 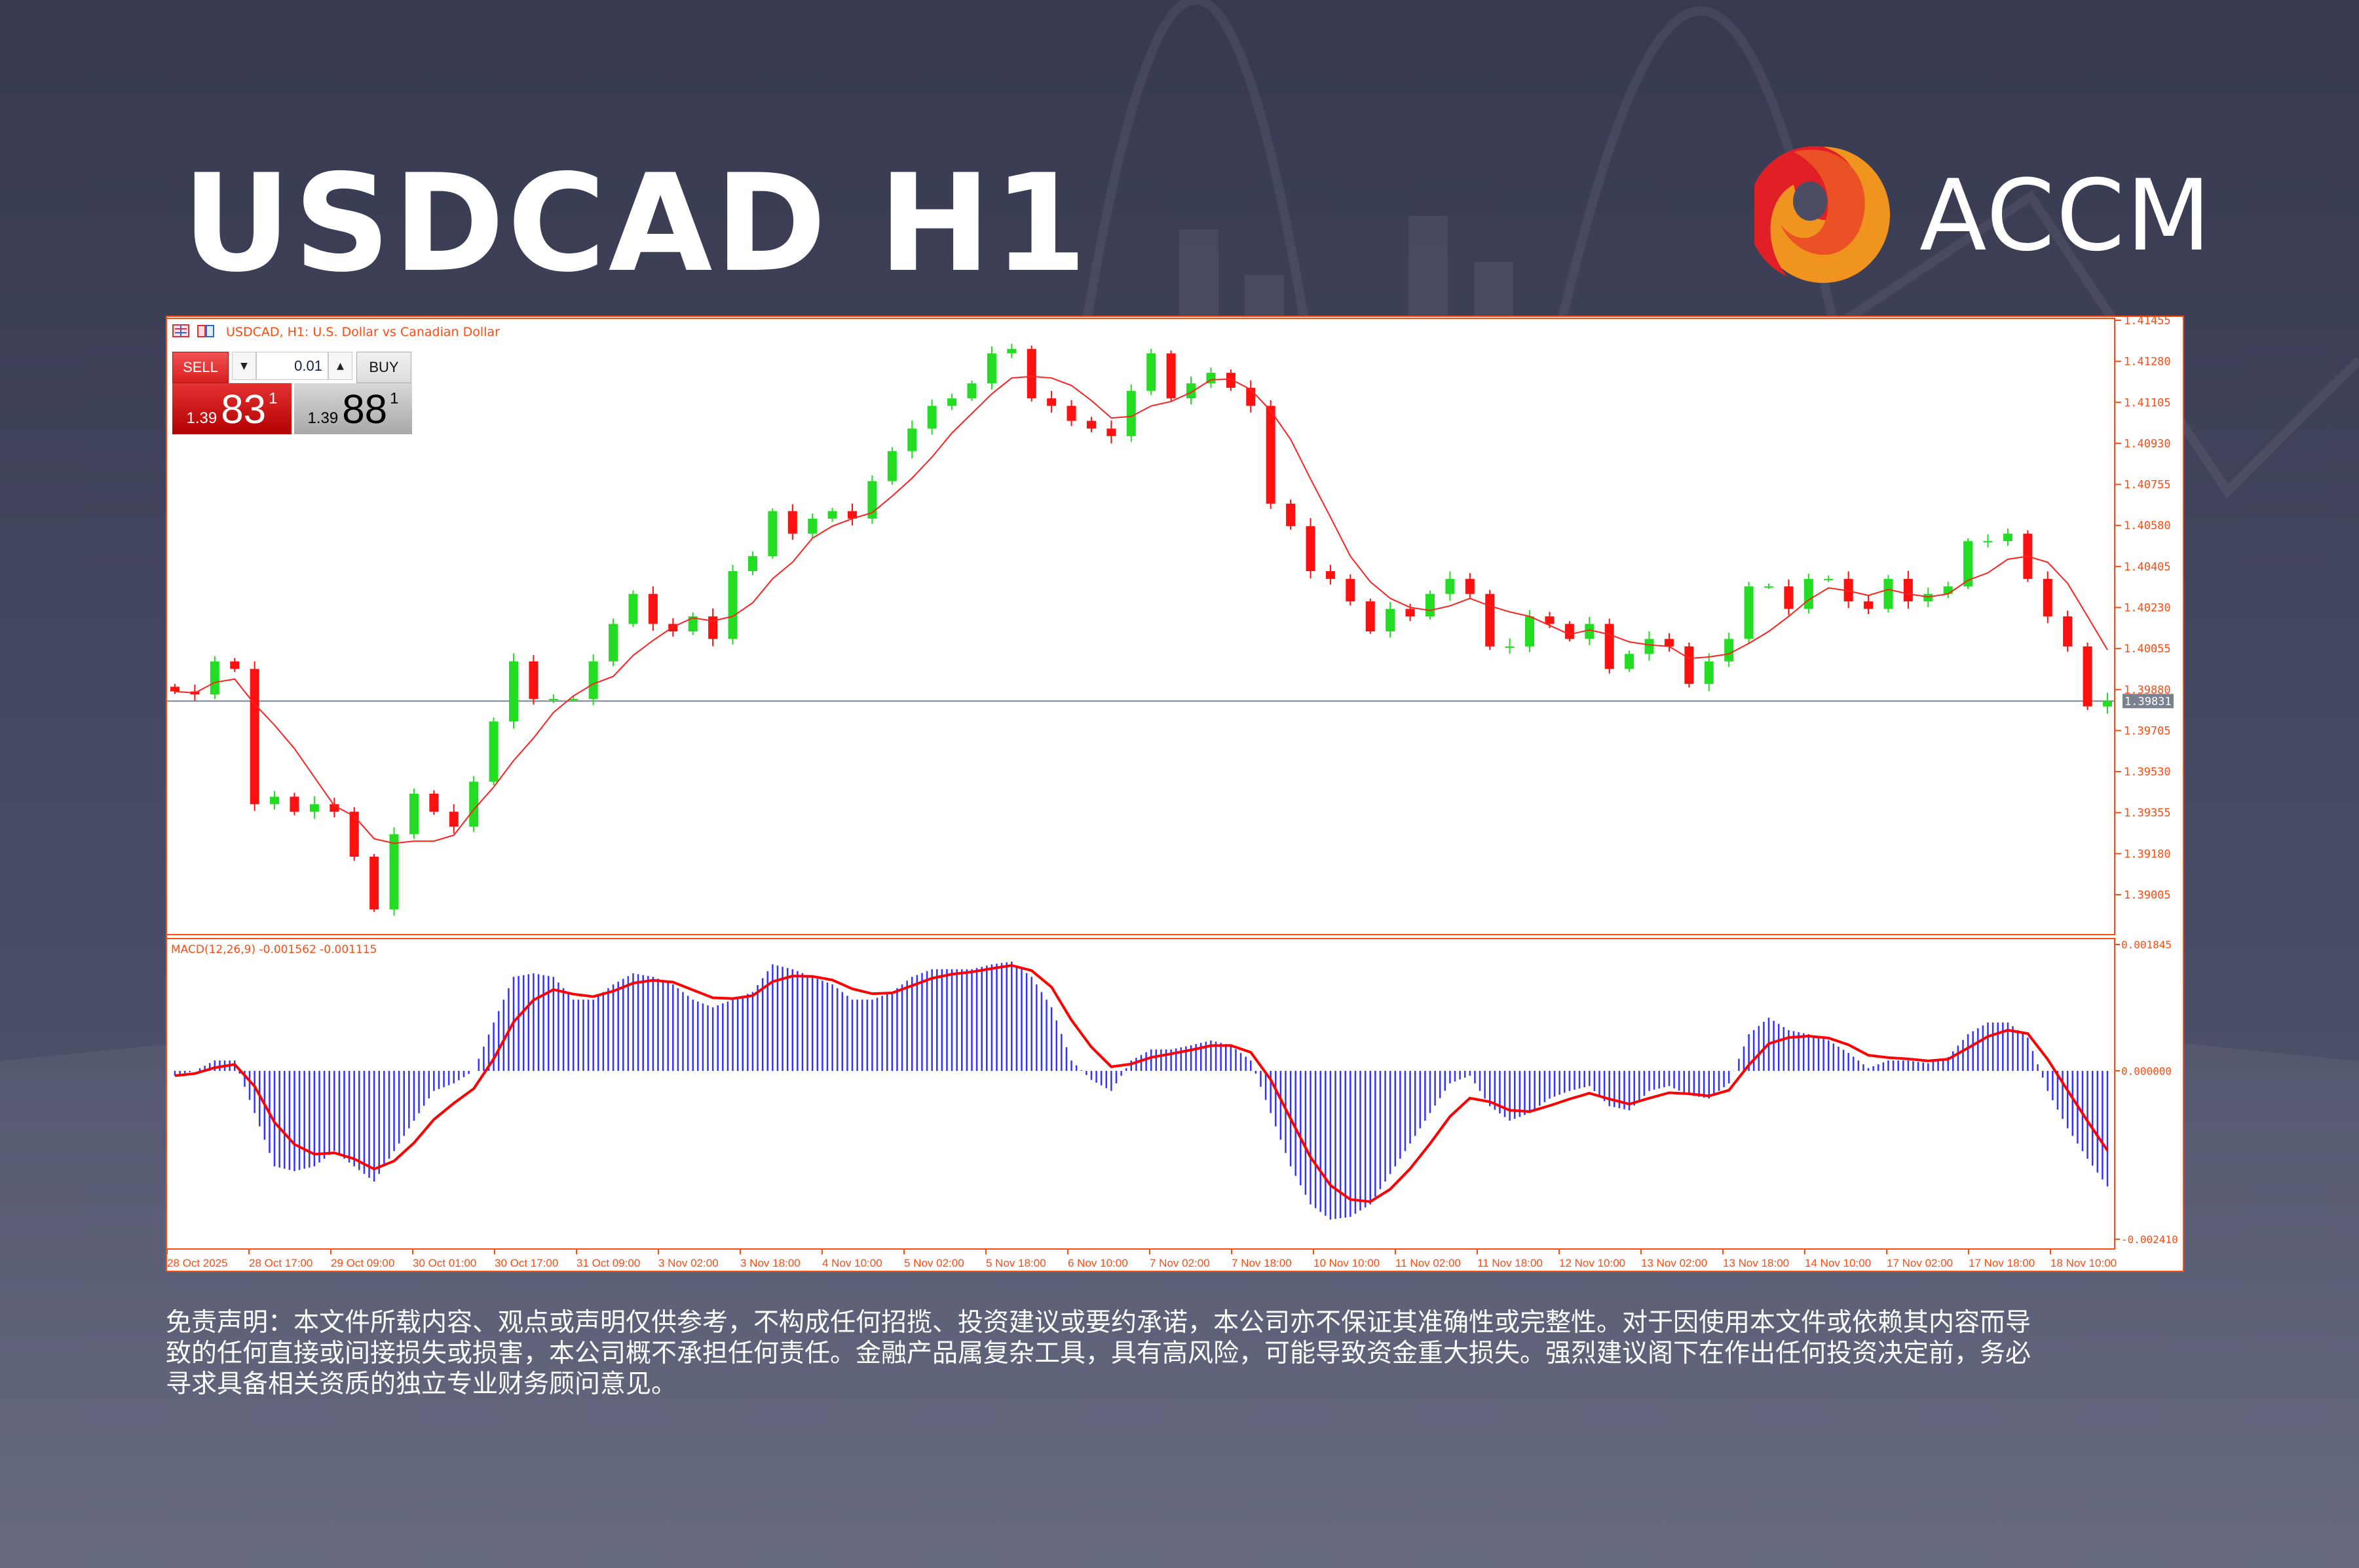 I want to click on buy-price: 1.39 88 1, so click(x=353, y=408).